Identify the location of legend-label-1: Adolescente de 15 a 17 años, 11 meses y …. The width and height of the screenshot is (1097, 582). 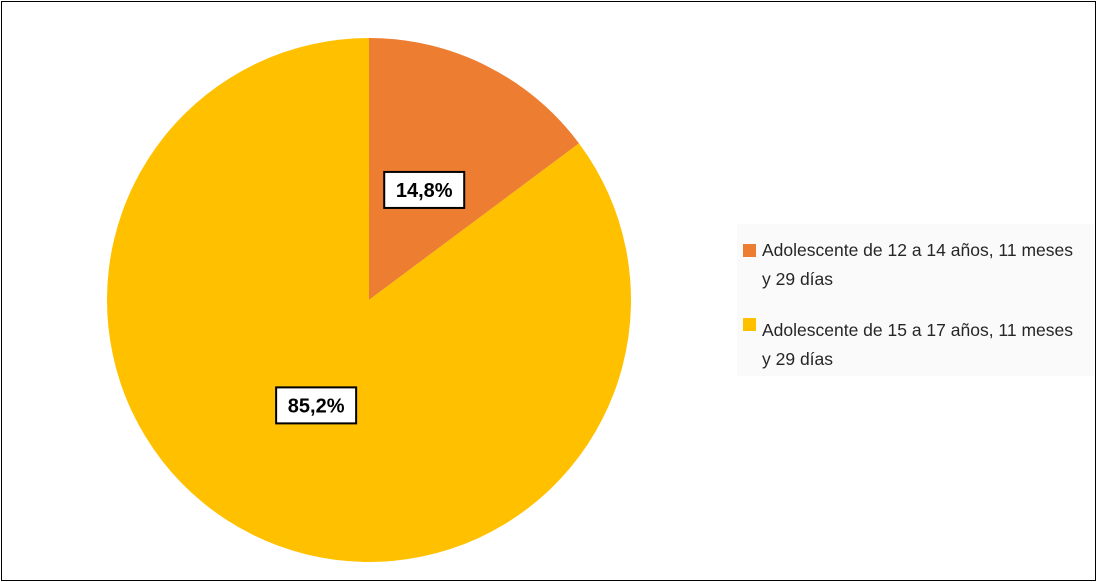
(918, 344).